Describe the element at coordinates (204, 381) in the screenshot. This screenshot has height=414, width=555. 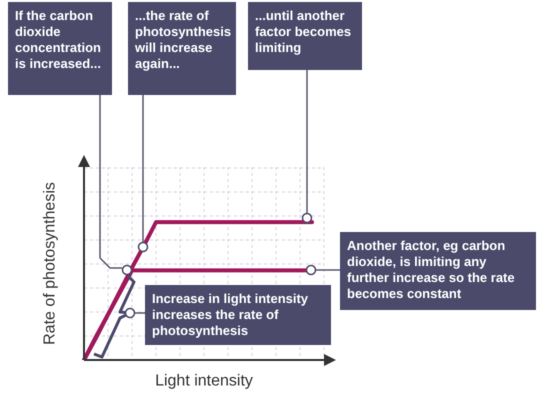
I see `x-axis-title: Light intensity` at that location.